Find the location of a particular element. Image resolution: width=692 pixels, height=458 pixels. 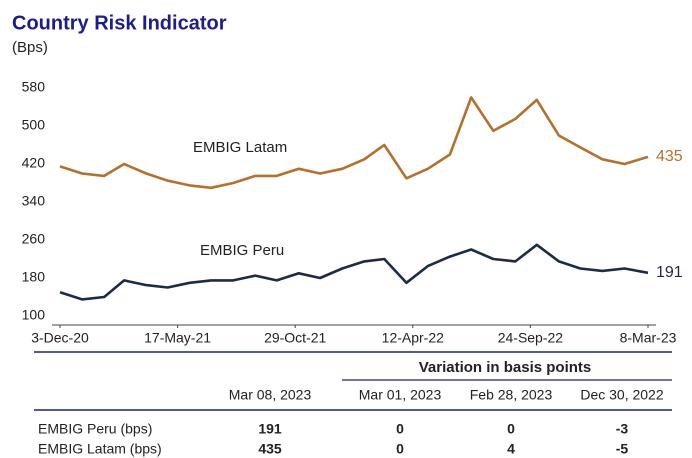

x-tick-label: 8-Mar-23 is located at coordinates (648, 338).